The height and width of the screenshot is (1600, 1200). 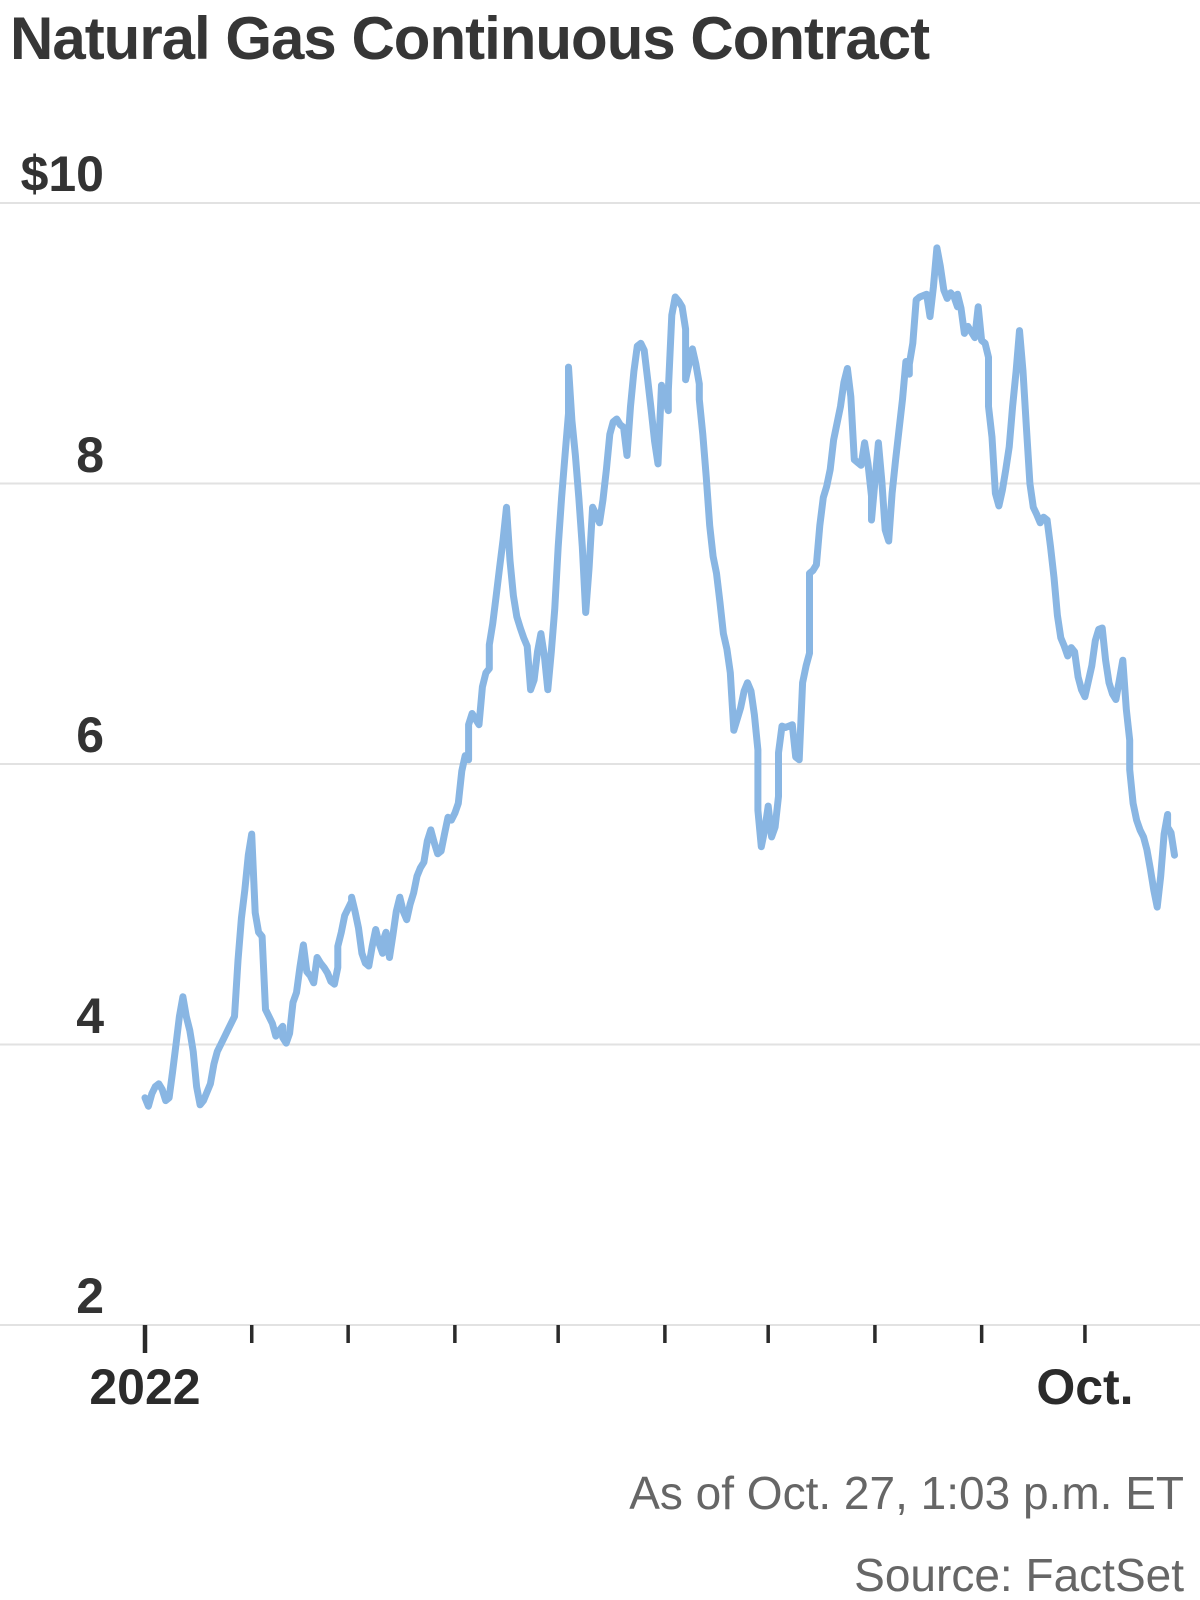 I want to click on chart-title: Natural Gas Continuous Contract, so click(x=470, y=38).